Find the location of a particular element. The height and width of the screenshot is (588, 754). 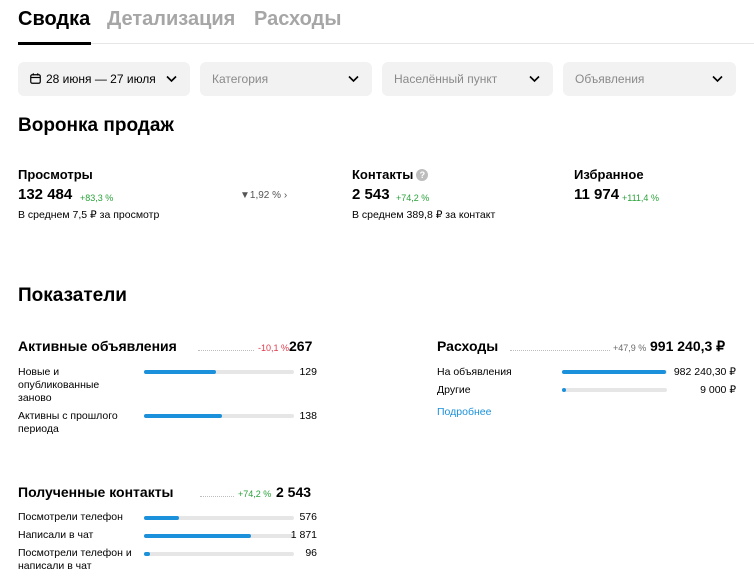

contacts-block-delta: +74,2 % is located at coordinates (255, 494).